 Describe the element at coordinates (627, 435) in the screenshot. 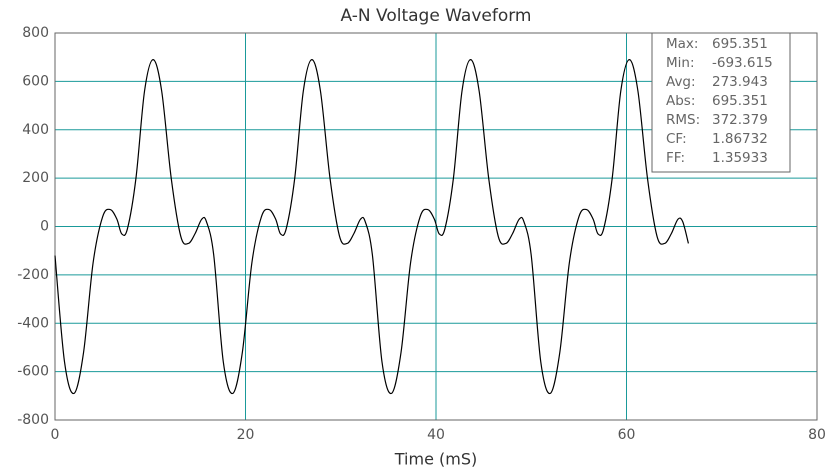

I see `x-tick-label: 60` at that location.